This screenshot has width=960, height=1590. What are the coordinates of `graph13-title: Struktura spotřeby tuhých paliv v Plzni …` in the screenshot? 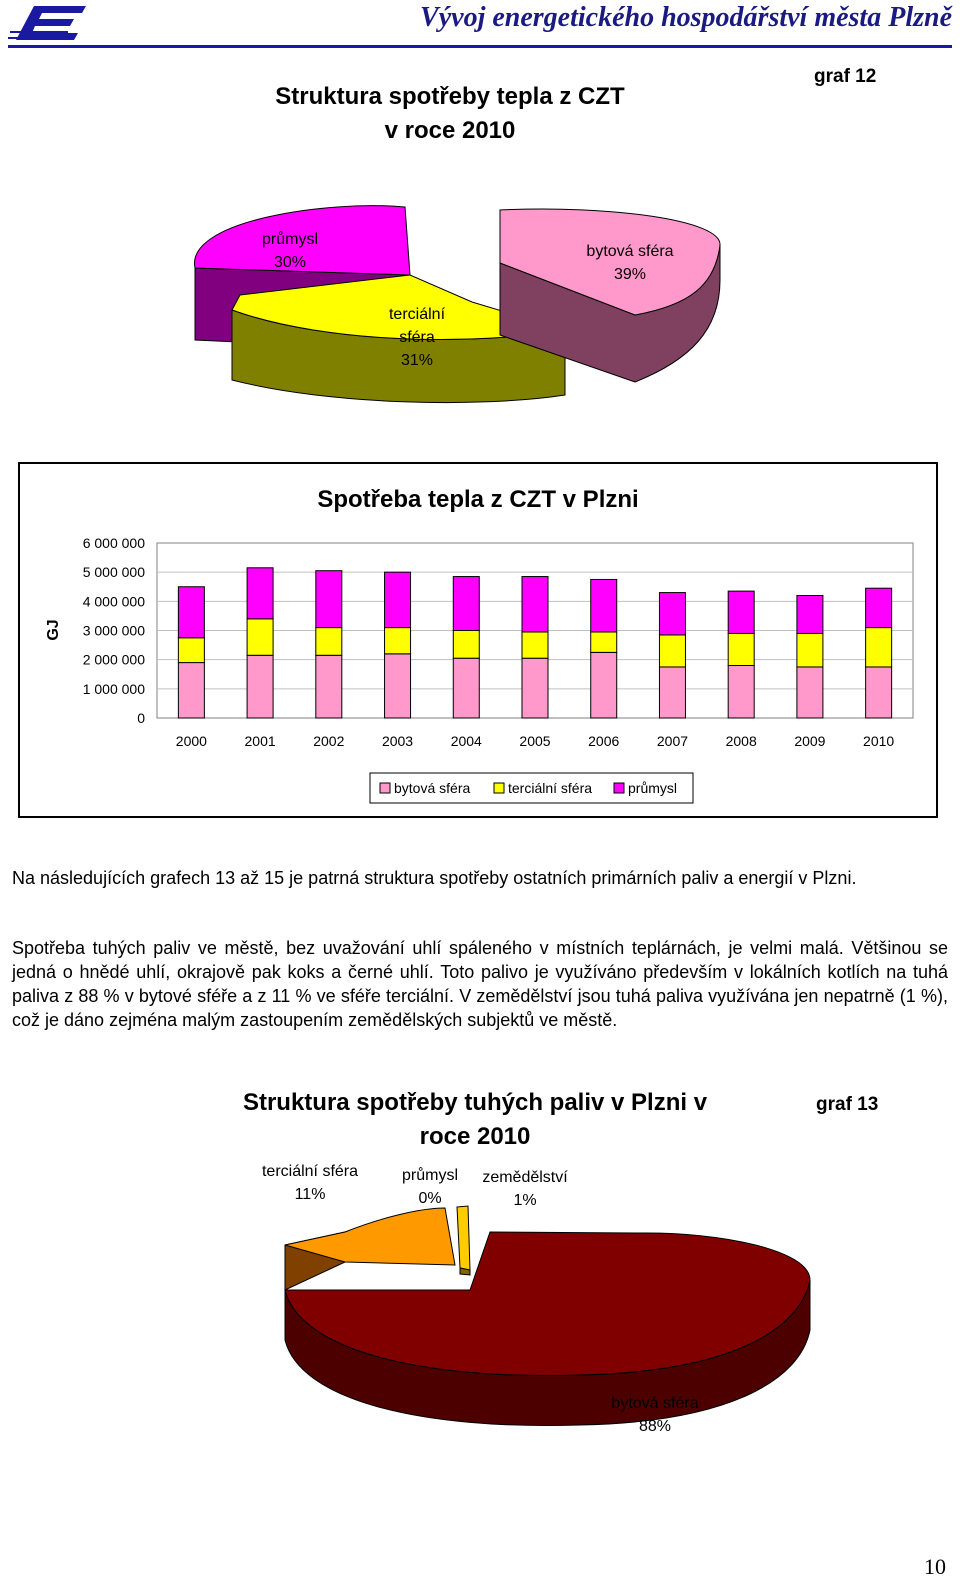 It's located at (475, 1120).